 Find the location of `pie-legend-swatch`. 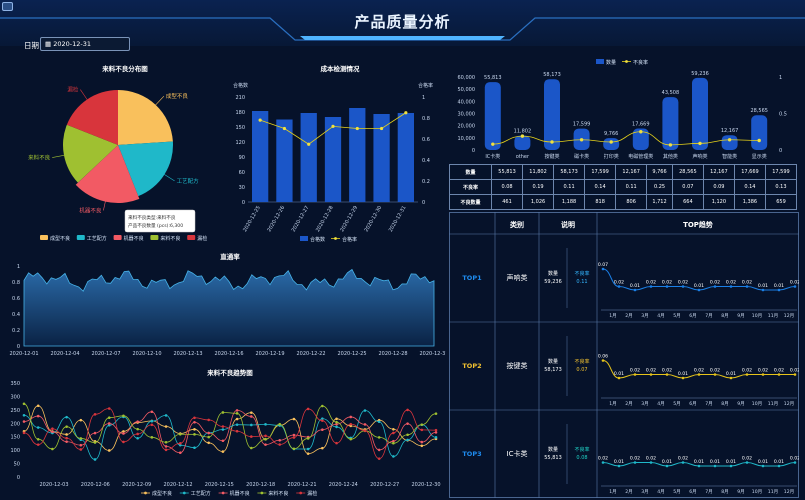

pie-legend-swatch is located at coordinates (117, 237).